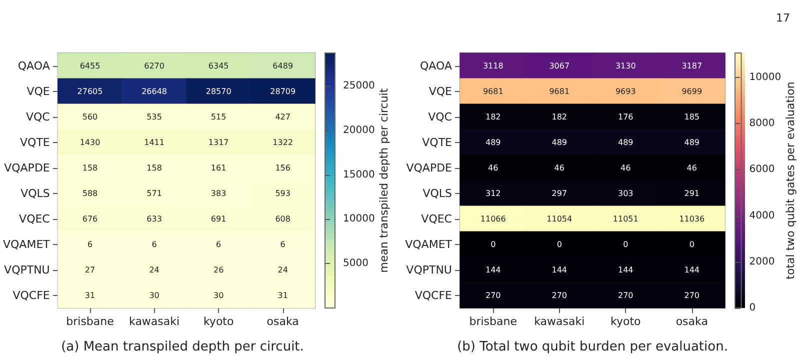 Image resolution: width=797 pixels, height=364 pixels. I want to click on data-label: 312, so click(493, 193).